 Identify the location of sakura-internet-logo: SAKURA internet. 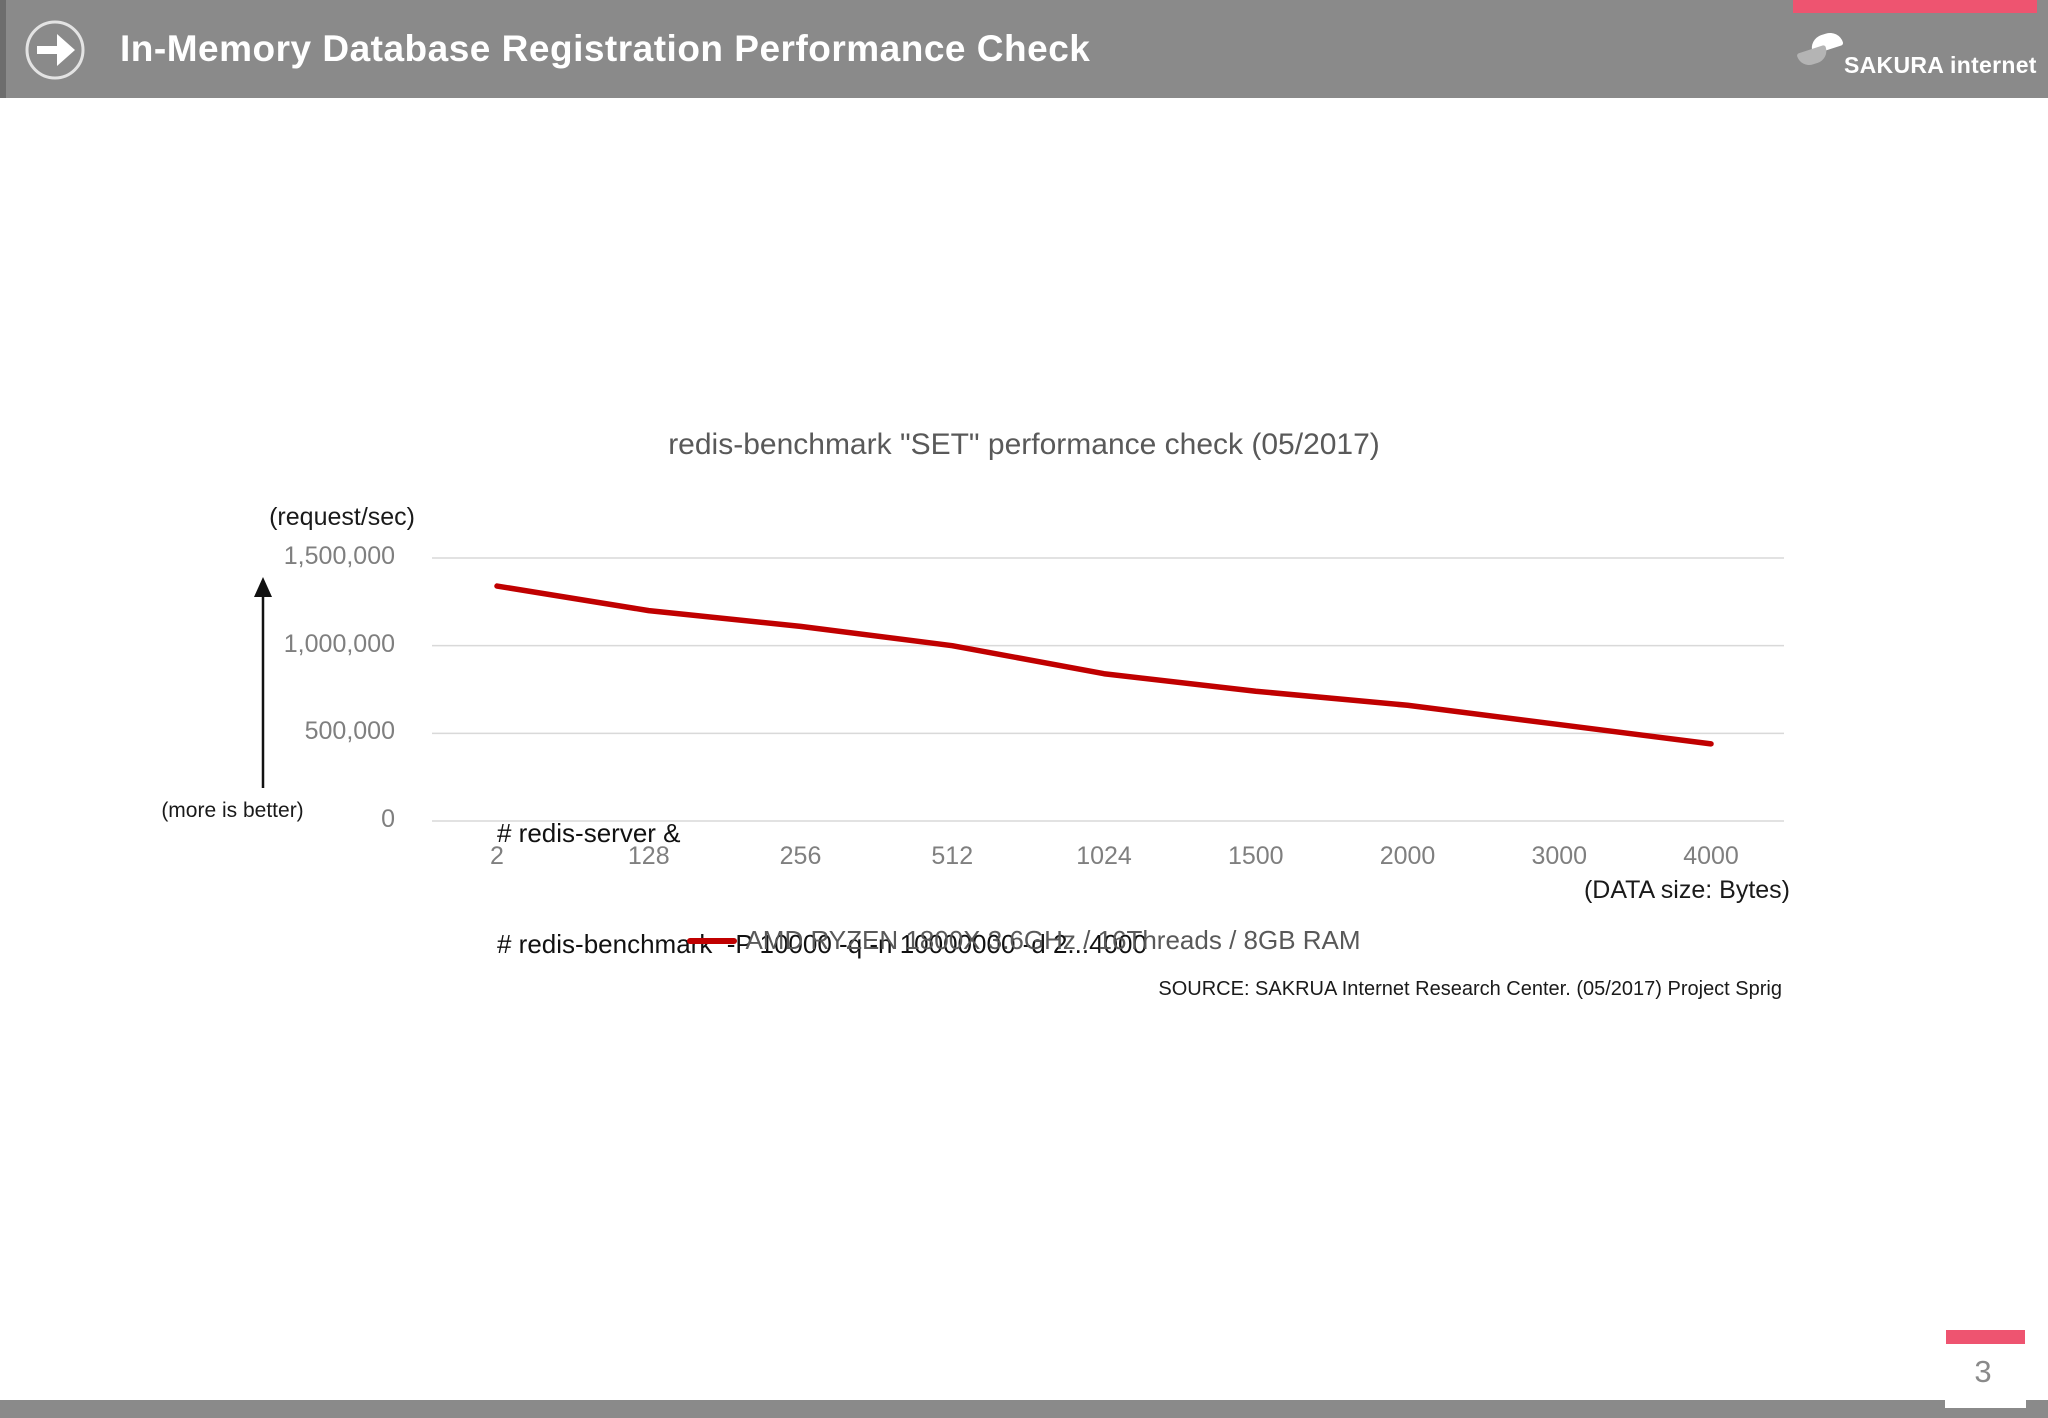
(1916, 54).